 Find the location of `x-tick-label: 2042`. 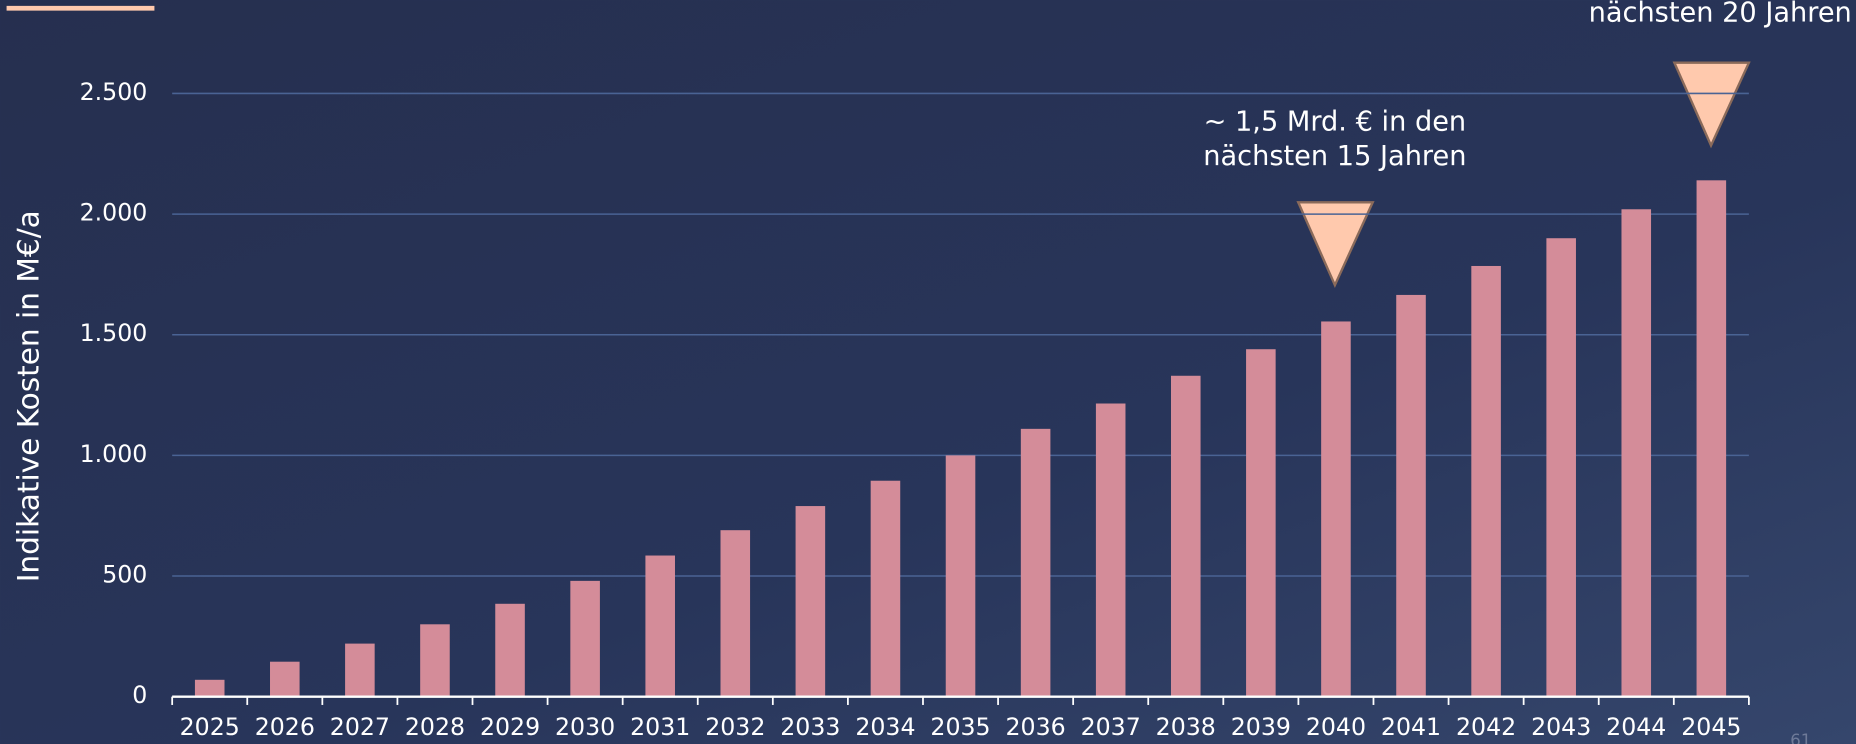

x-tick-label: 2042 is located at coordinates (1486, 727).